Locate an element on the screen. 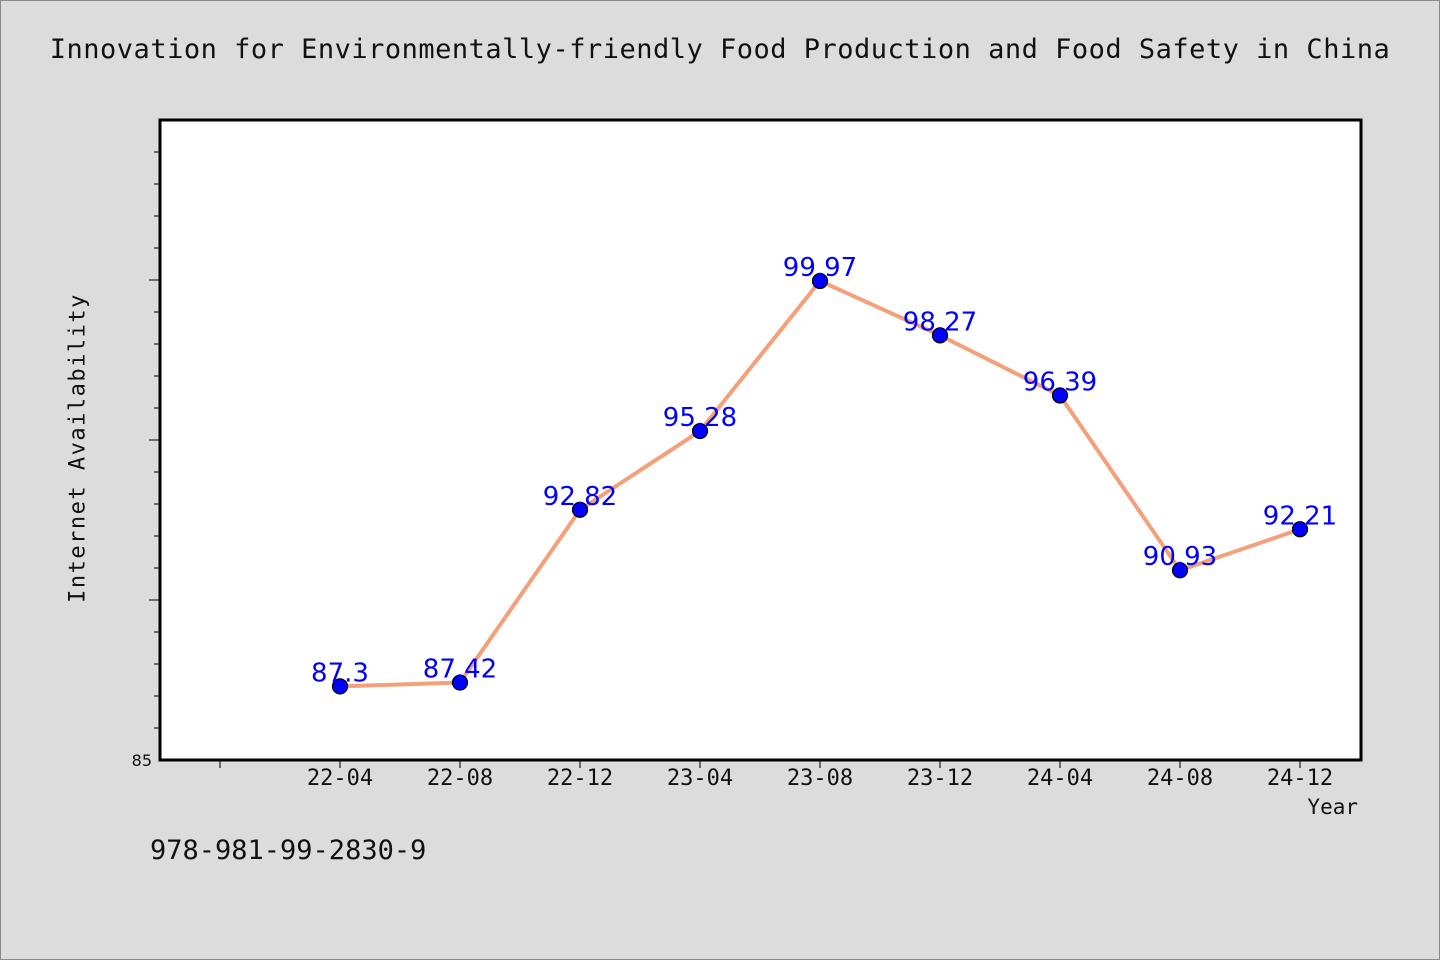 Image resolution: width=1440 pixels, height=960 pixels. data-label: 92.82 is located at coordinates (580, 497).